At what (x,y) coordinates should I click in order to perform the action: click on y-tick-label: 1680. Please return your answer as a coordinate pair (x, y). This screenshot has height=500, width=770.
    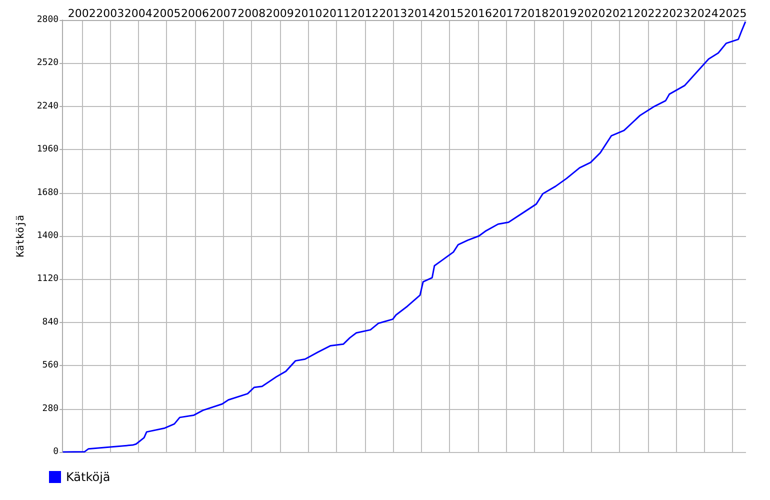
    Looking at the image, I should click on (47, 193).